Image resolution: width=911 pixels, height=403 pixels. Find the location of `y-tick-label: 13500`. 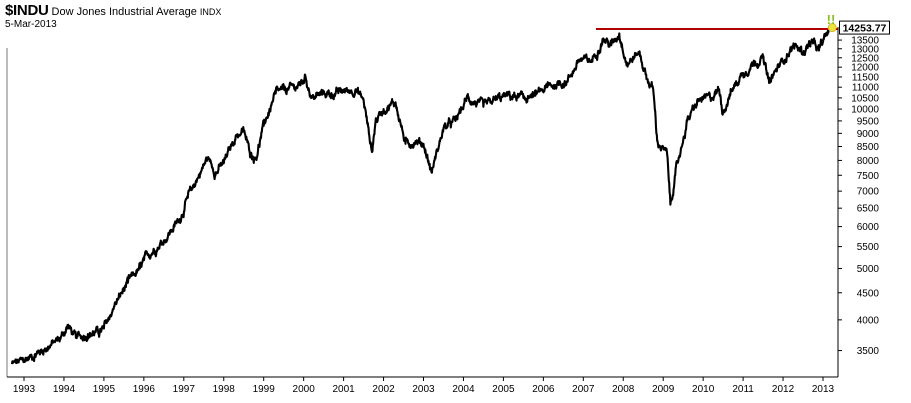

y-tick-label: 13500 is located at coordinates (865, 41).